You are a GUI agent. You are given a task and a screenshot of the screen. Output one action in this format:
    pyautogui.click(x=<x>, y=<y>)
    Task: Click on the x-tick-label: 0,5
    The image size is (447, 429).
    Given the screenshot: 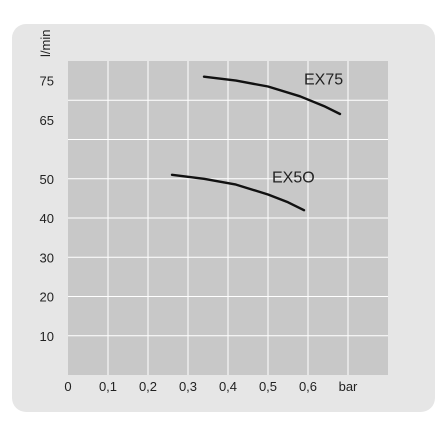 What is the action you would take?
    pyautogui.click(x=268, y=386)
    